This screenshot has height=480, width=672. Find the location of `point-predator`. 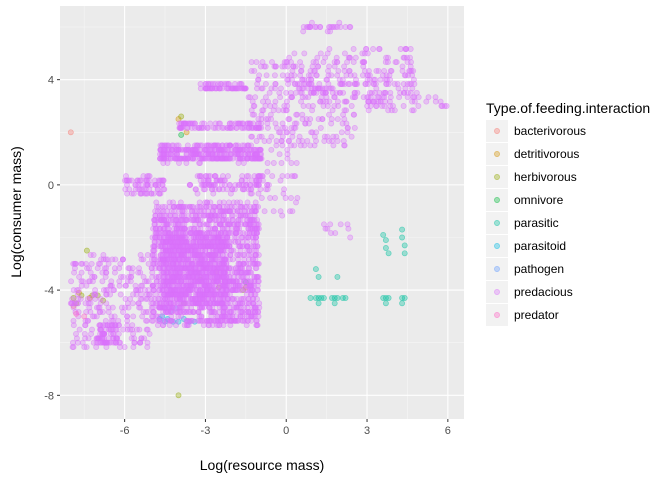

point-predator is located at coordinates (76, 313).